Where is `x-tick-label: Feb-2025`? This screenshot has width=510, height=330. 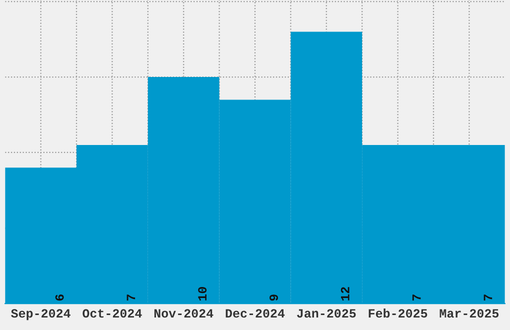
x-tick-label: Feb-2025 is located at coordinates (398, 313).